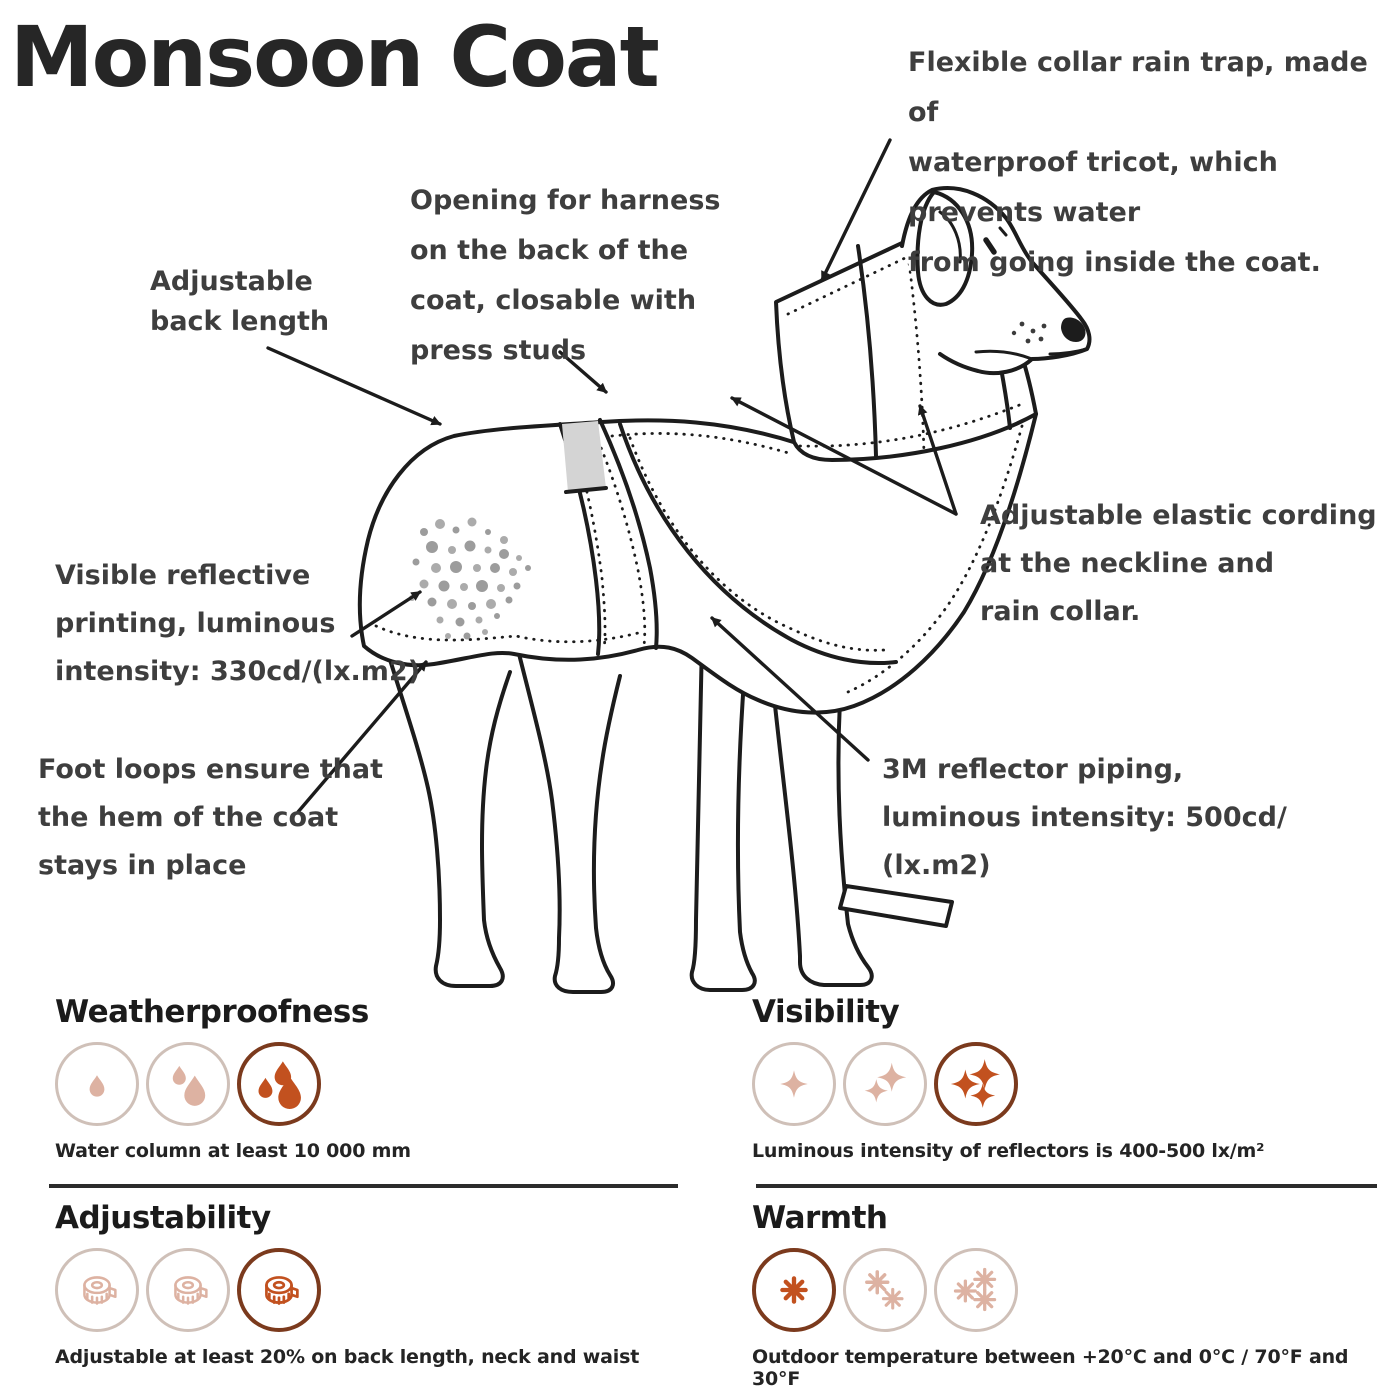  I want to click on belly-strap, so click(896, 906).